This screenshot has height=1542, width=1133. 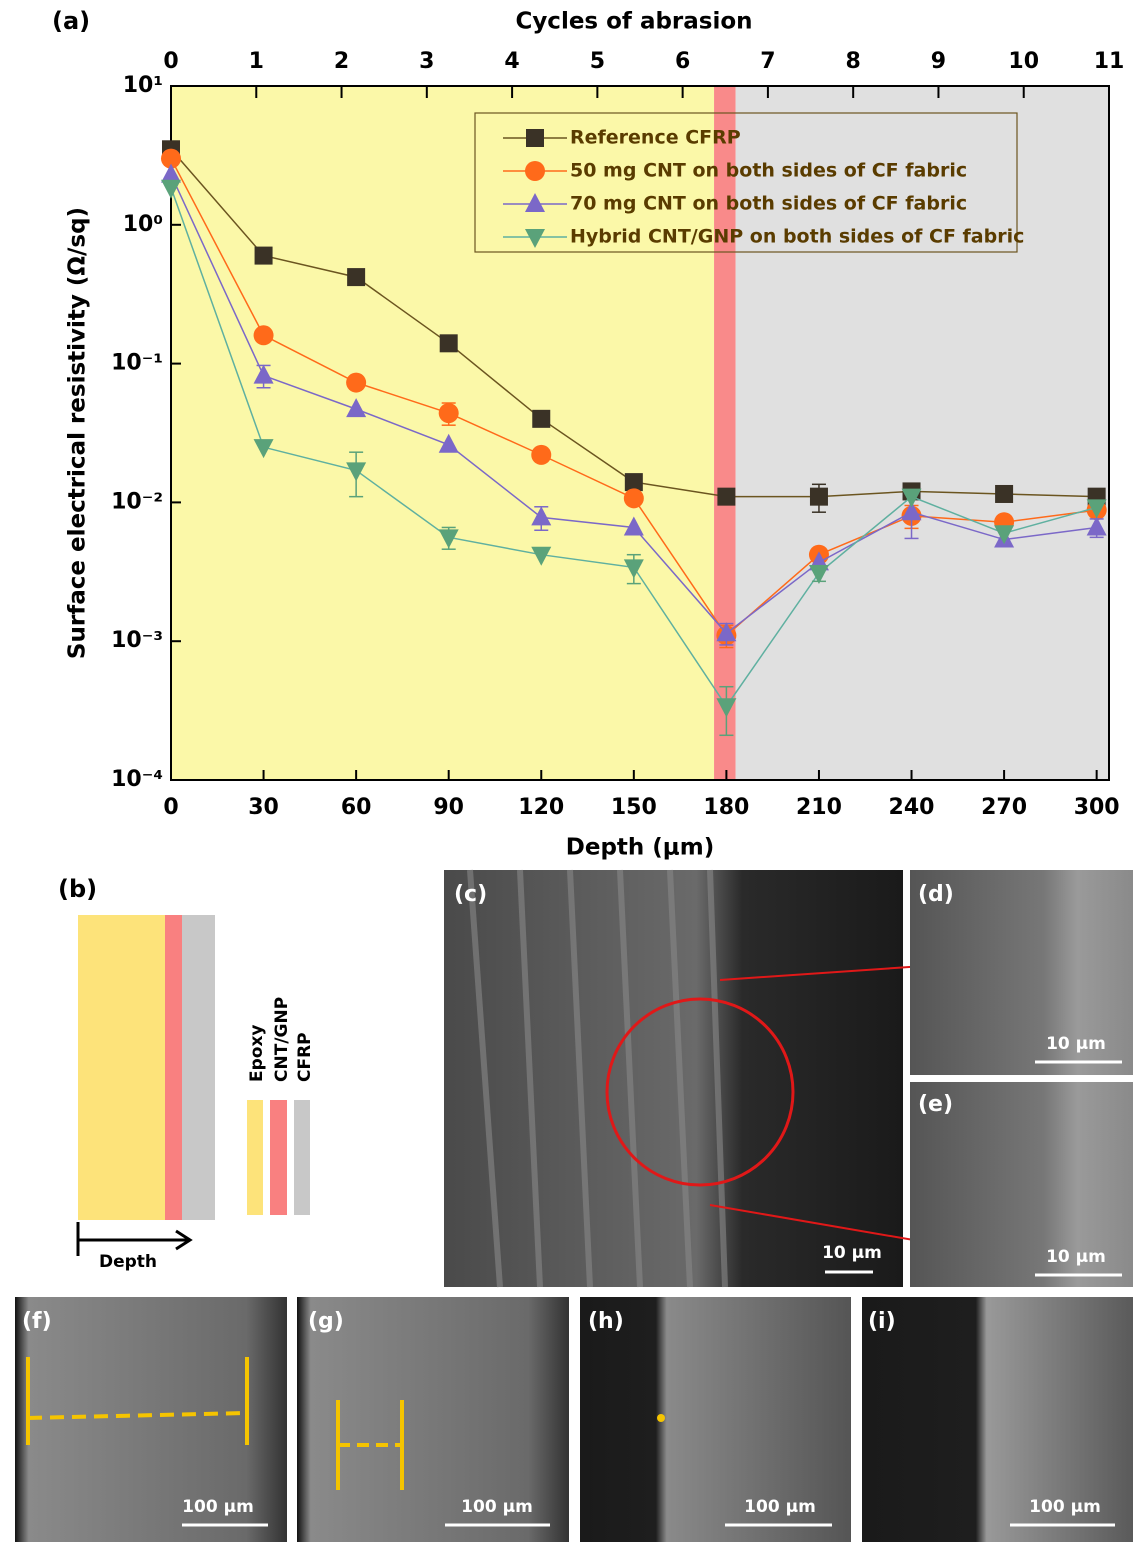 What do you see at coordinates (746, 182) in the screenshot?
I see `legend-box` at bounding box center [746, 182].